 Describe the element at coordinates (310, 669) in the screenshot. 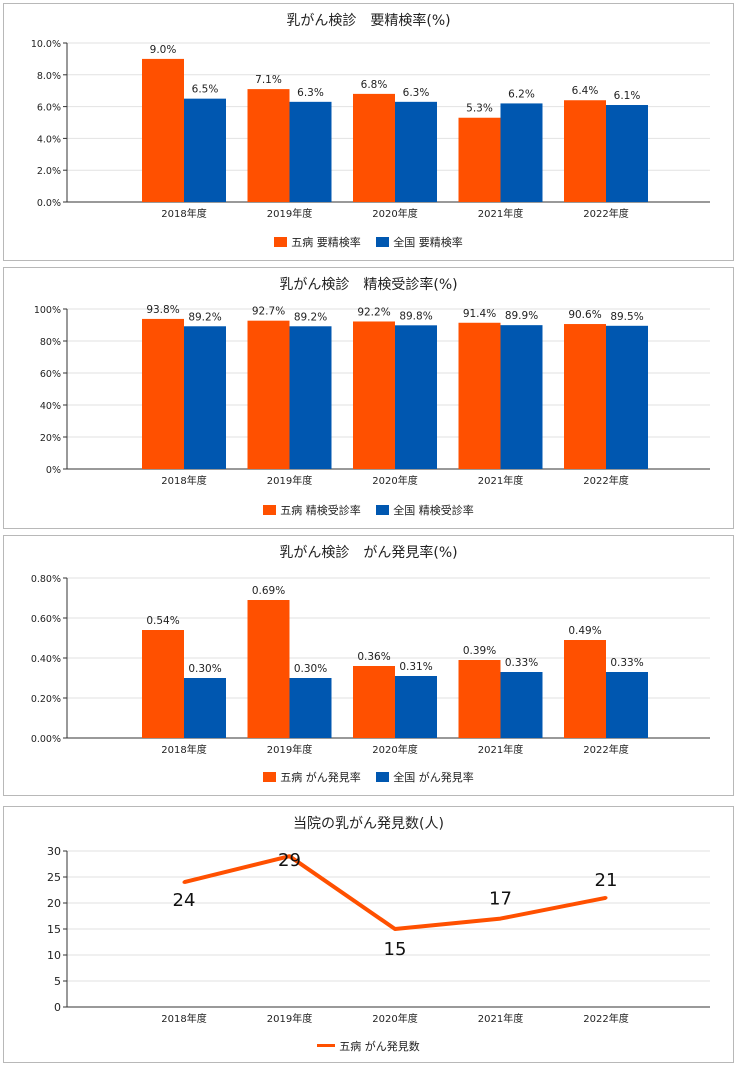

I see `data-label: 0.30%` at that location.